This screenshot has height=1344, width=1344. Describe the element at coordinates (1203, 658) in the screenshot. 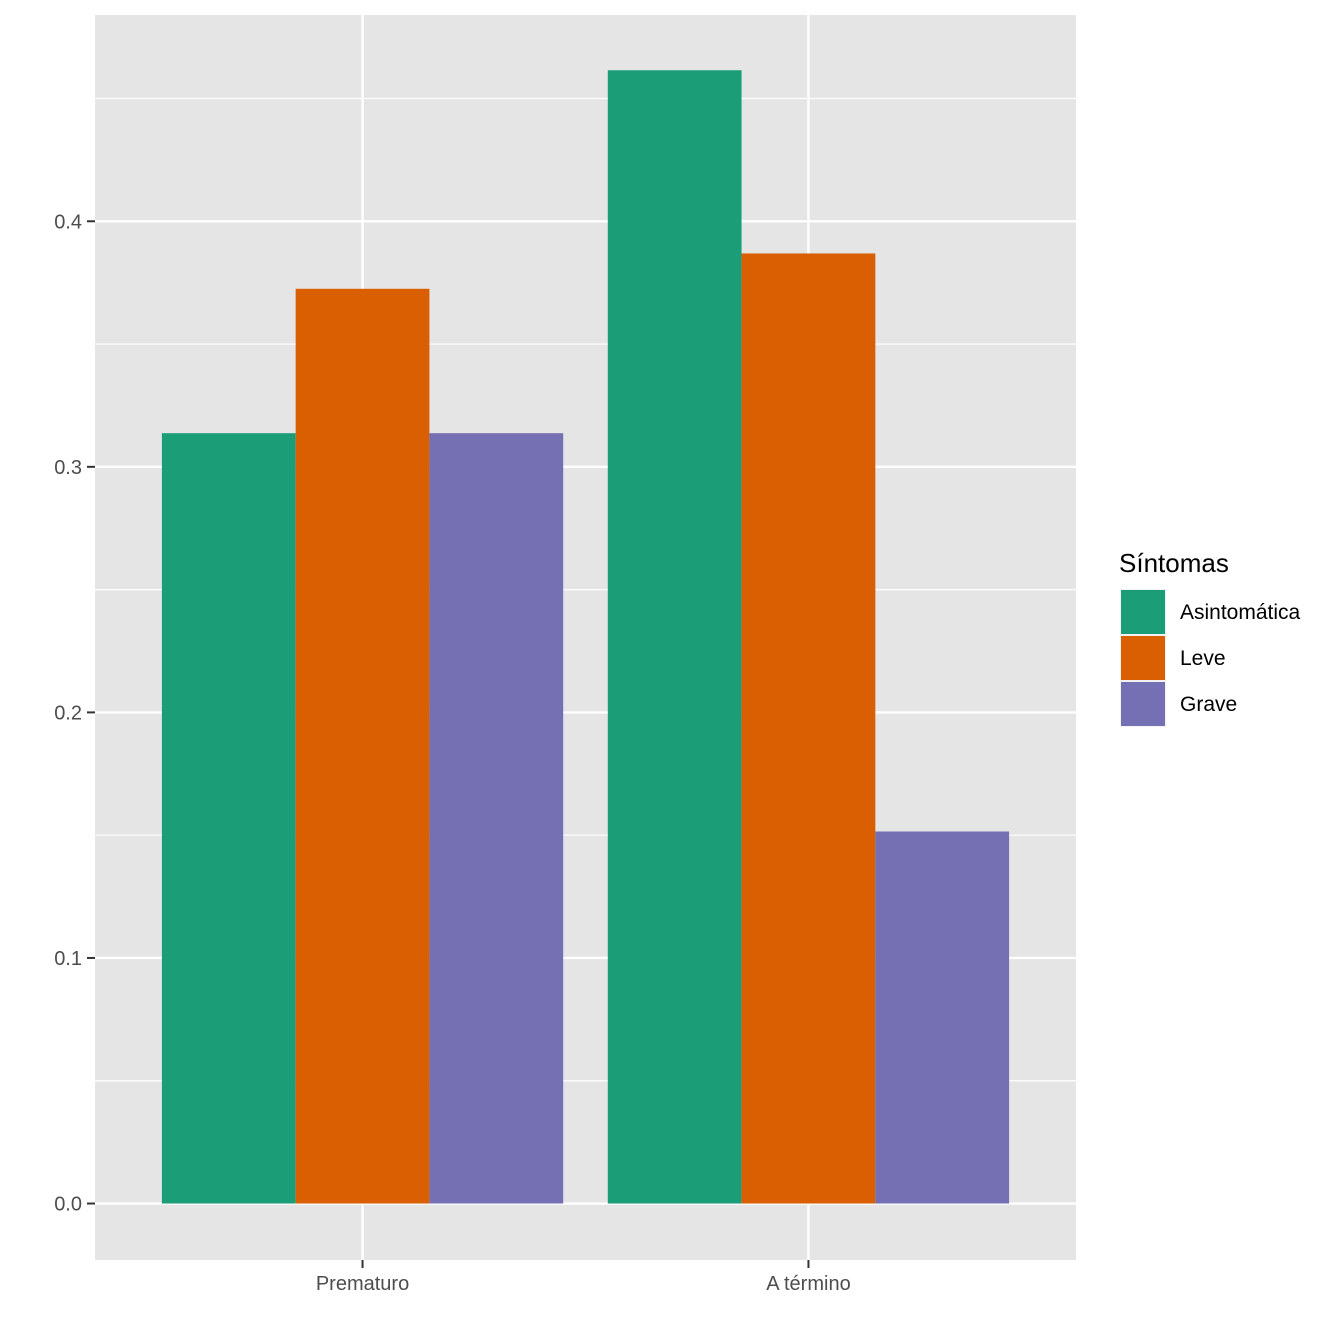

I see `legend-label: Leve` at that location.